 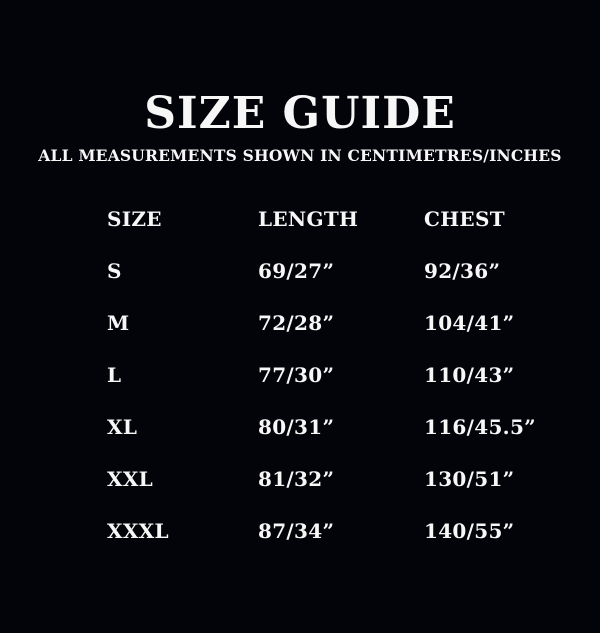 I want to click on column-header-size: SIZE, so click(x=134, y=219).